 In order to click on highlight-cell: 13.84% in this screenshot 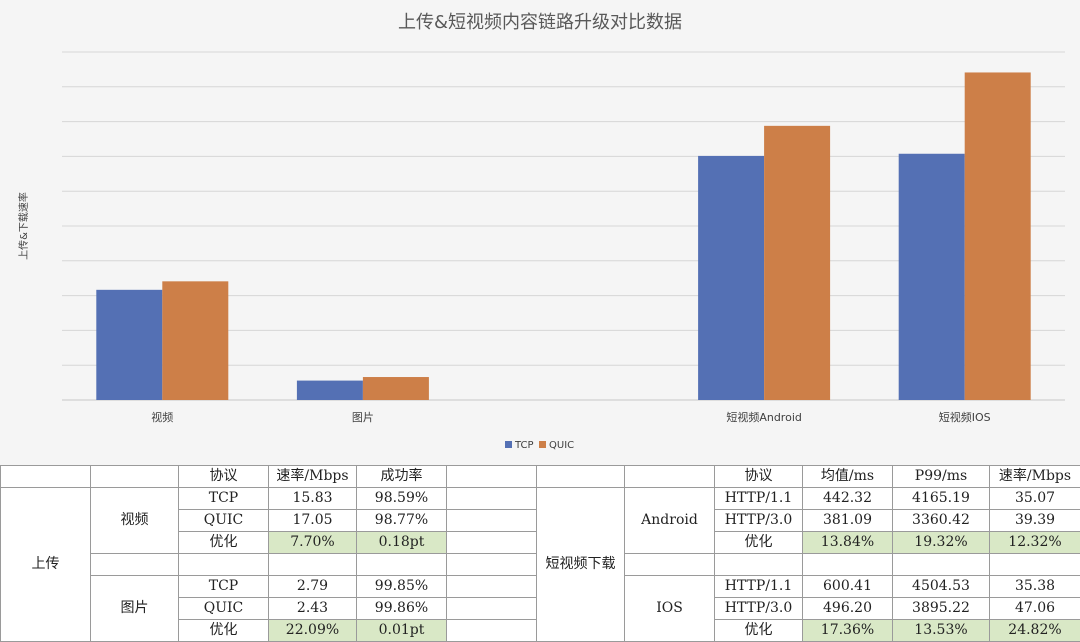, I will do `click(847, 542)`.